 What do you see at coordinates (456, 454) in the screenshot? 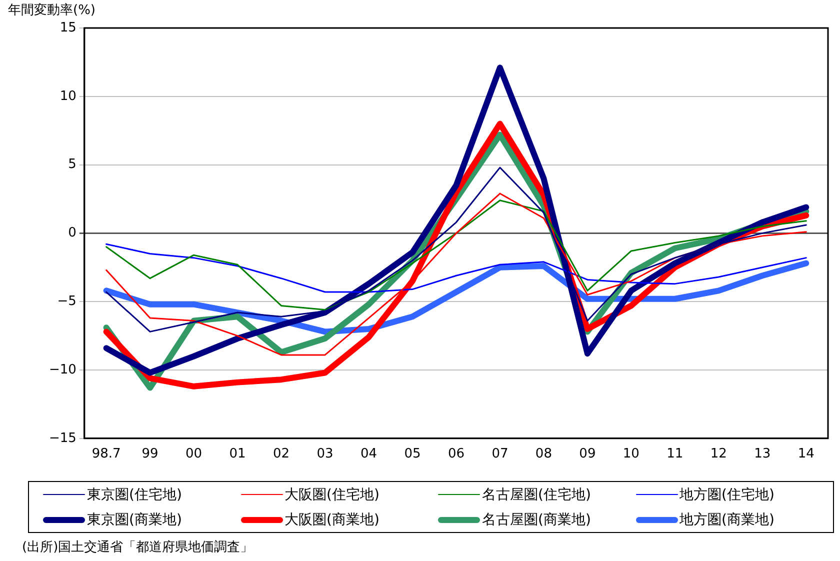
I see `x-tick-label: 06` at bounding box center [456, 454].